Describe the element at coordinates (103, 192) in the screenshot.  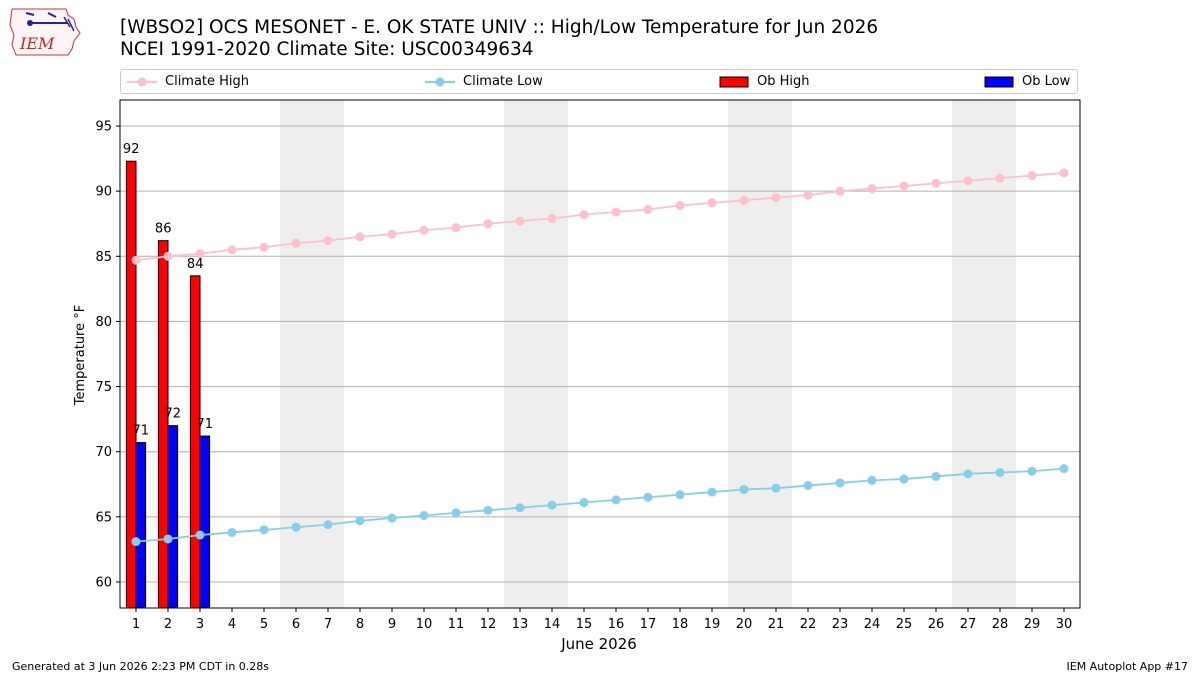
I see `y-tick-label: 90` at that location.